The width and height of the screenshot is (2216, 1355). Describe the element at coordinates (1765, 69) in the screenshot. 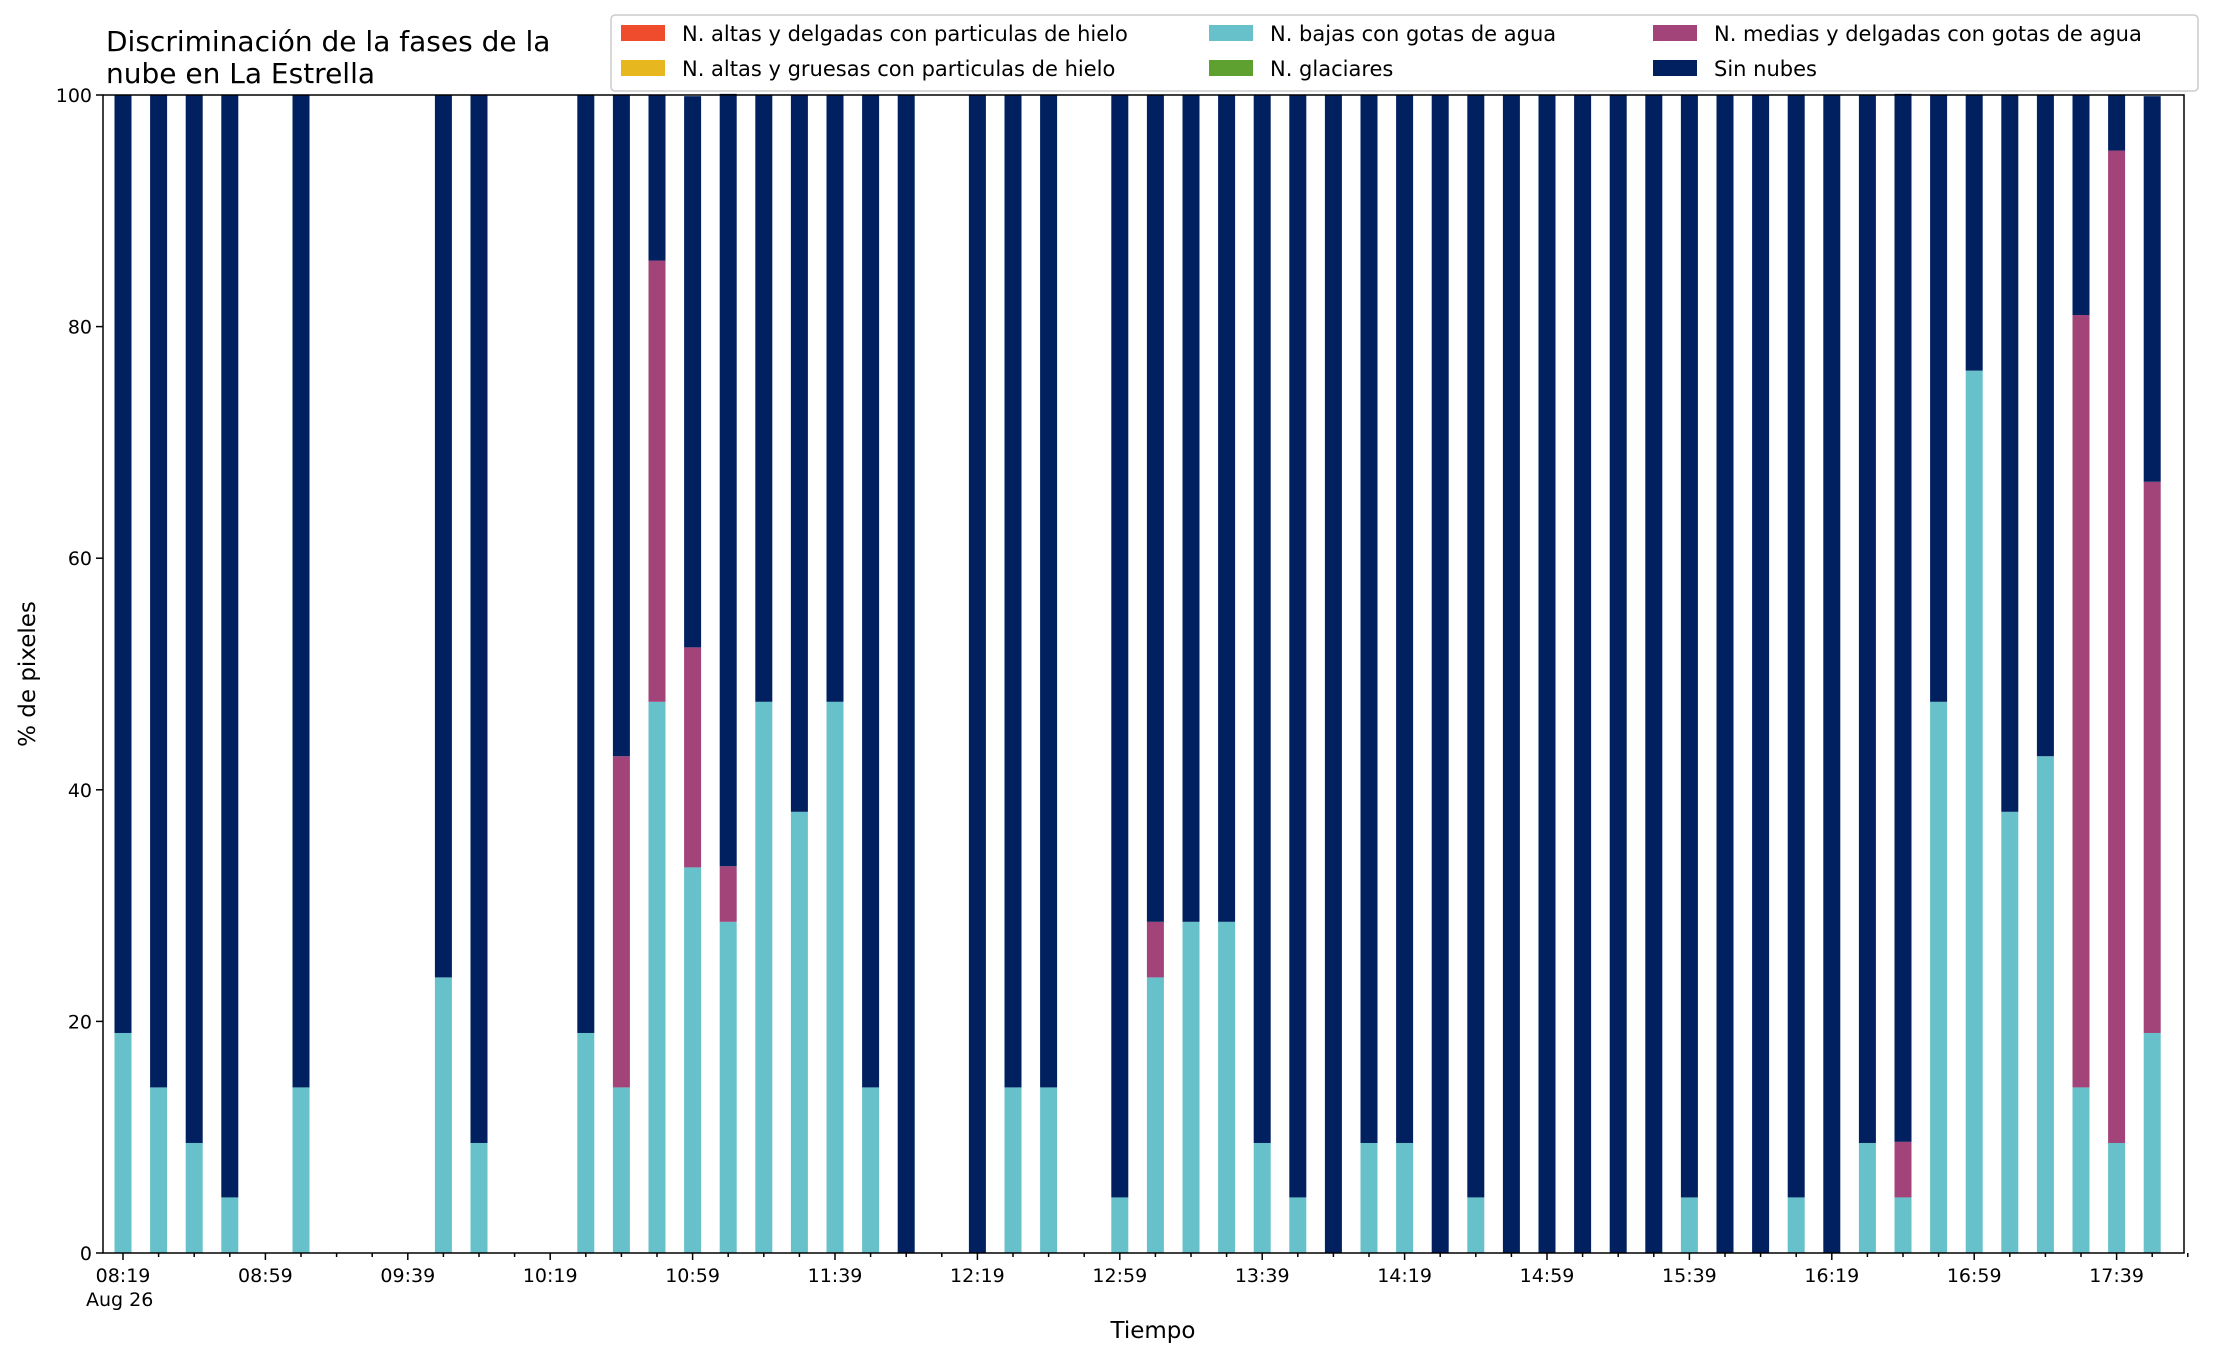

I see `legend-label: Sin nubes` at that location.